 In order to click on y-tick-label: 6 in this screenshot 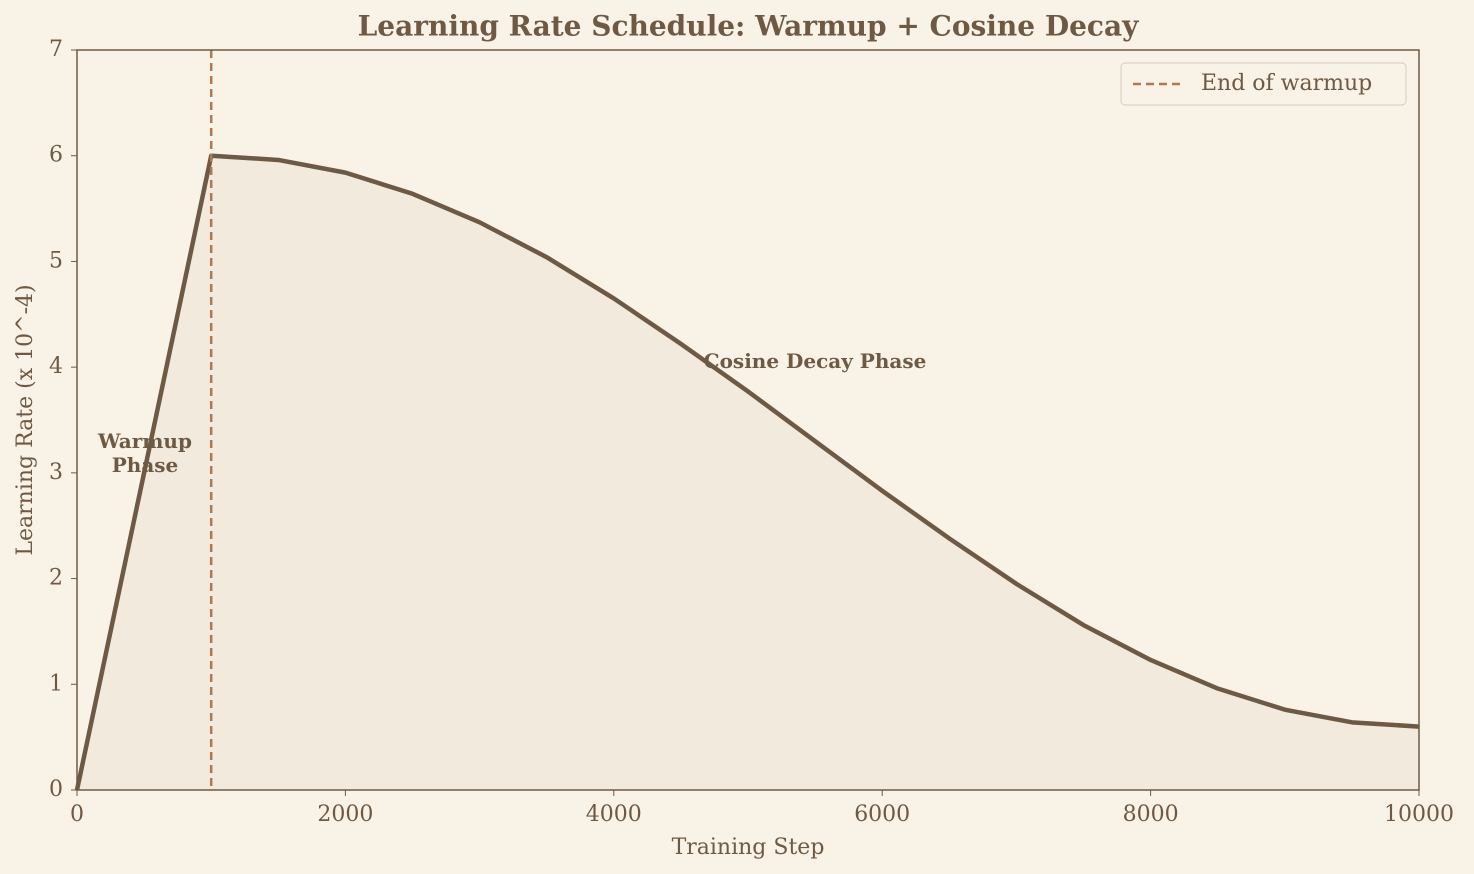, I will do `click(56, 155)`.